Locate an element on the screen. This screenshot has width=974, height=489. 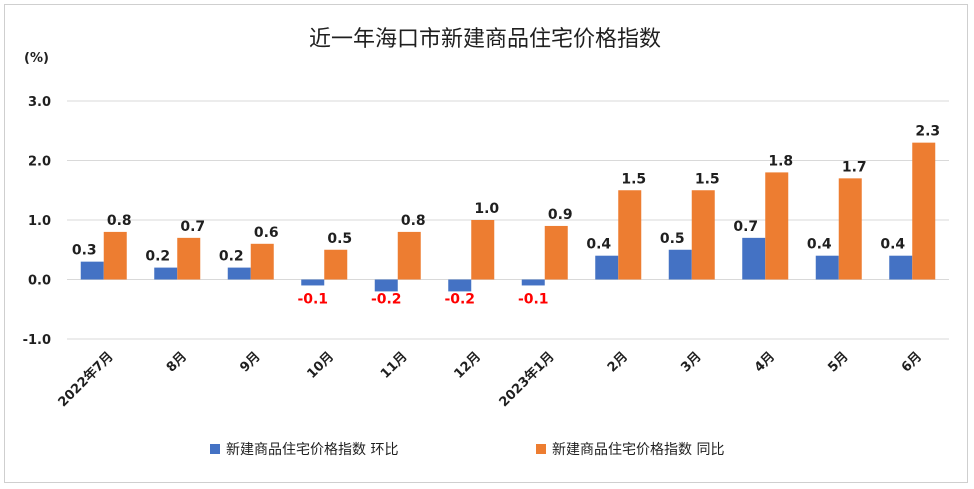
x-category-label: 10月 is located at coordinates (320, 365).